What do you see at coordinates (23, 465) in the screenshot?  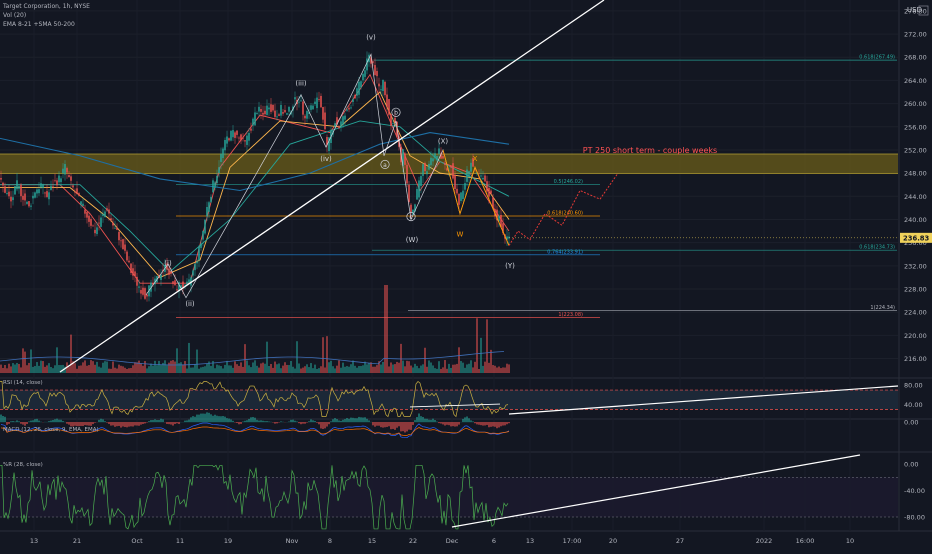 I see `wr-title: %R (28, close)` at bounding box center [23, 465].